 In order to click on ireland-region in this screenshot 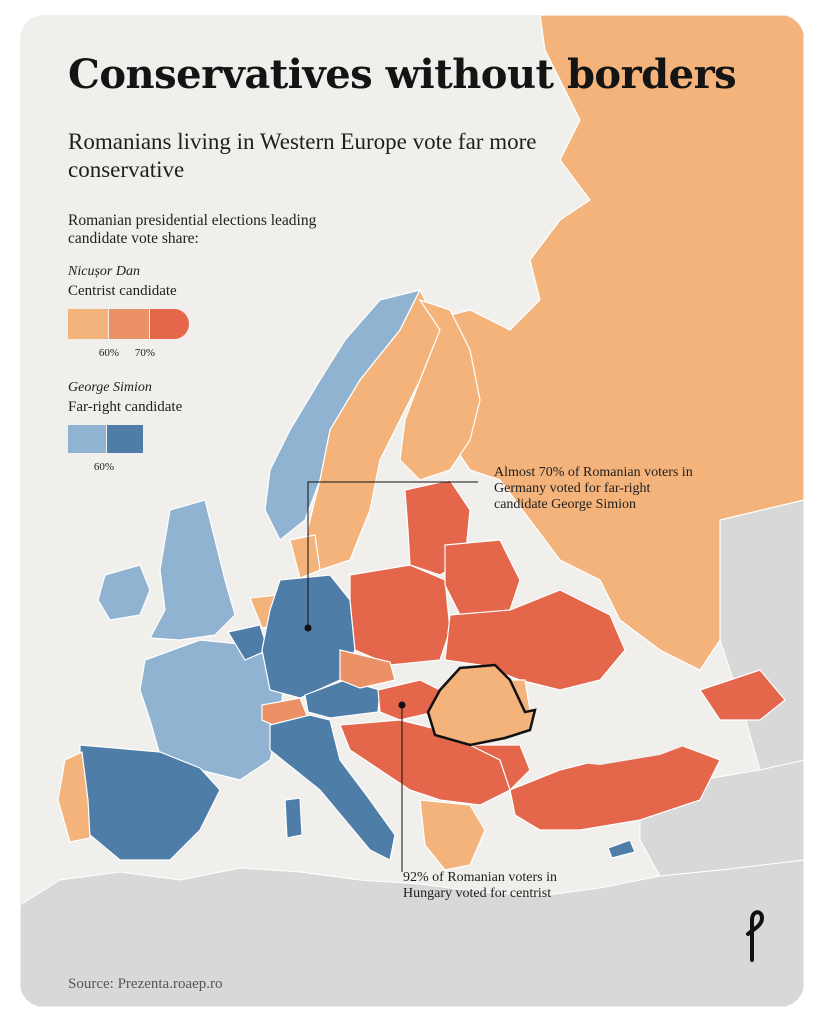, I will do `click(124, 592)`.